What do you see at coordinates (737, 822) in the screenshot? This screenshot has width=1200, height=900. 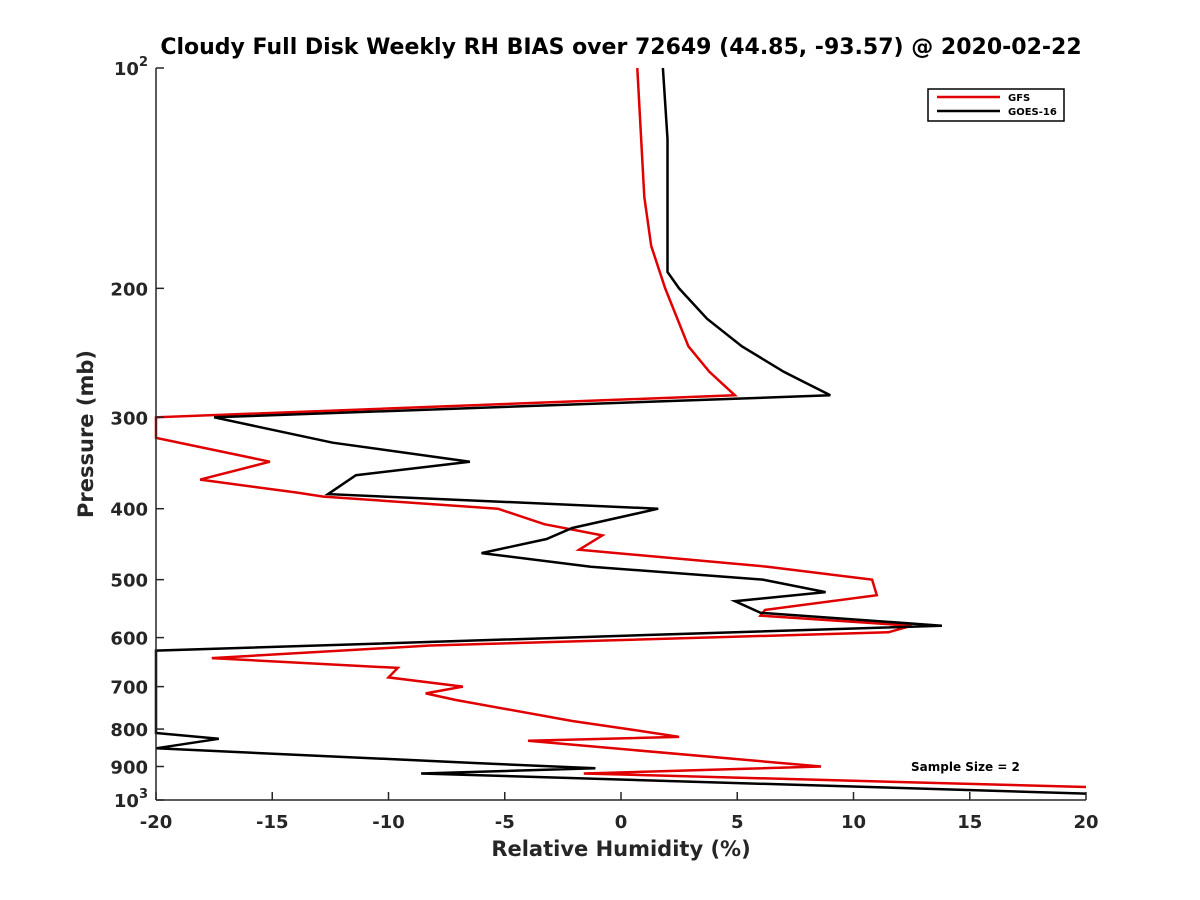 I see `x-tick-label: 5` at bounding box center [737, 822].